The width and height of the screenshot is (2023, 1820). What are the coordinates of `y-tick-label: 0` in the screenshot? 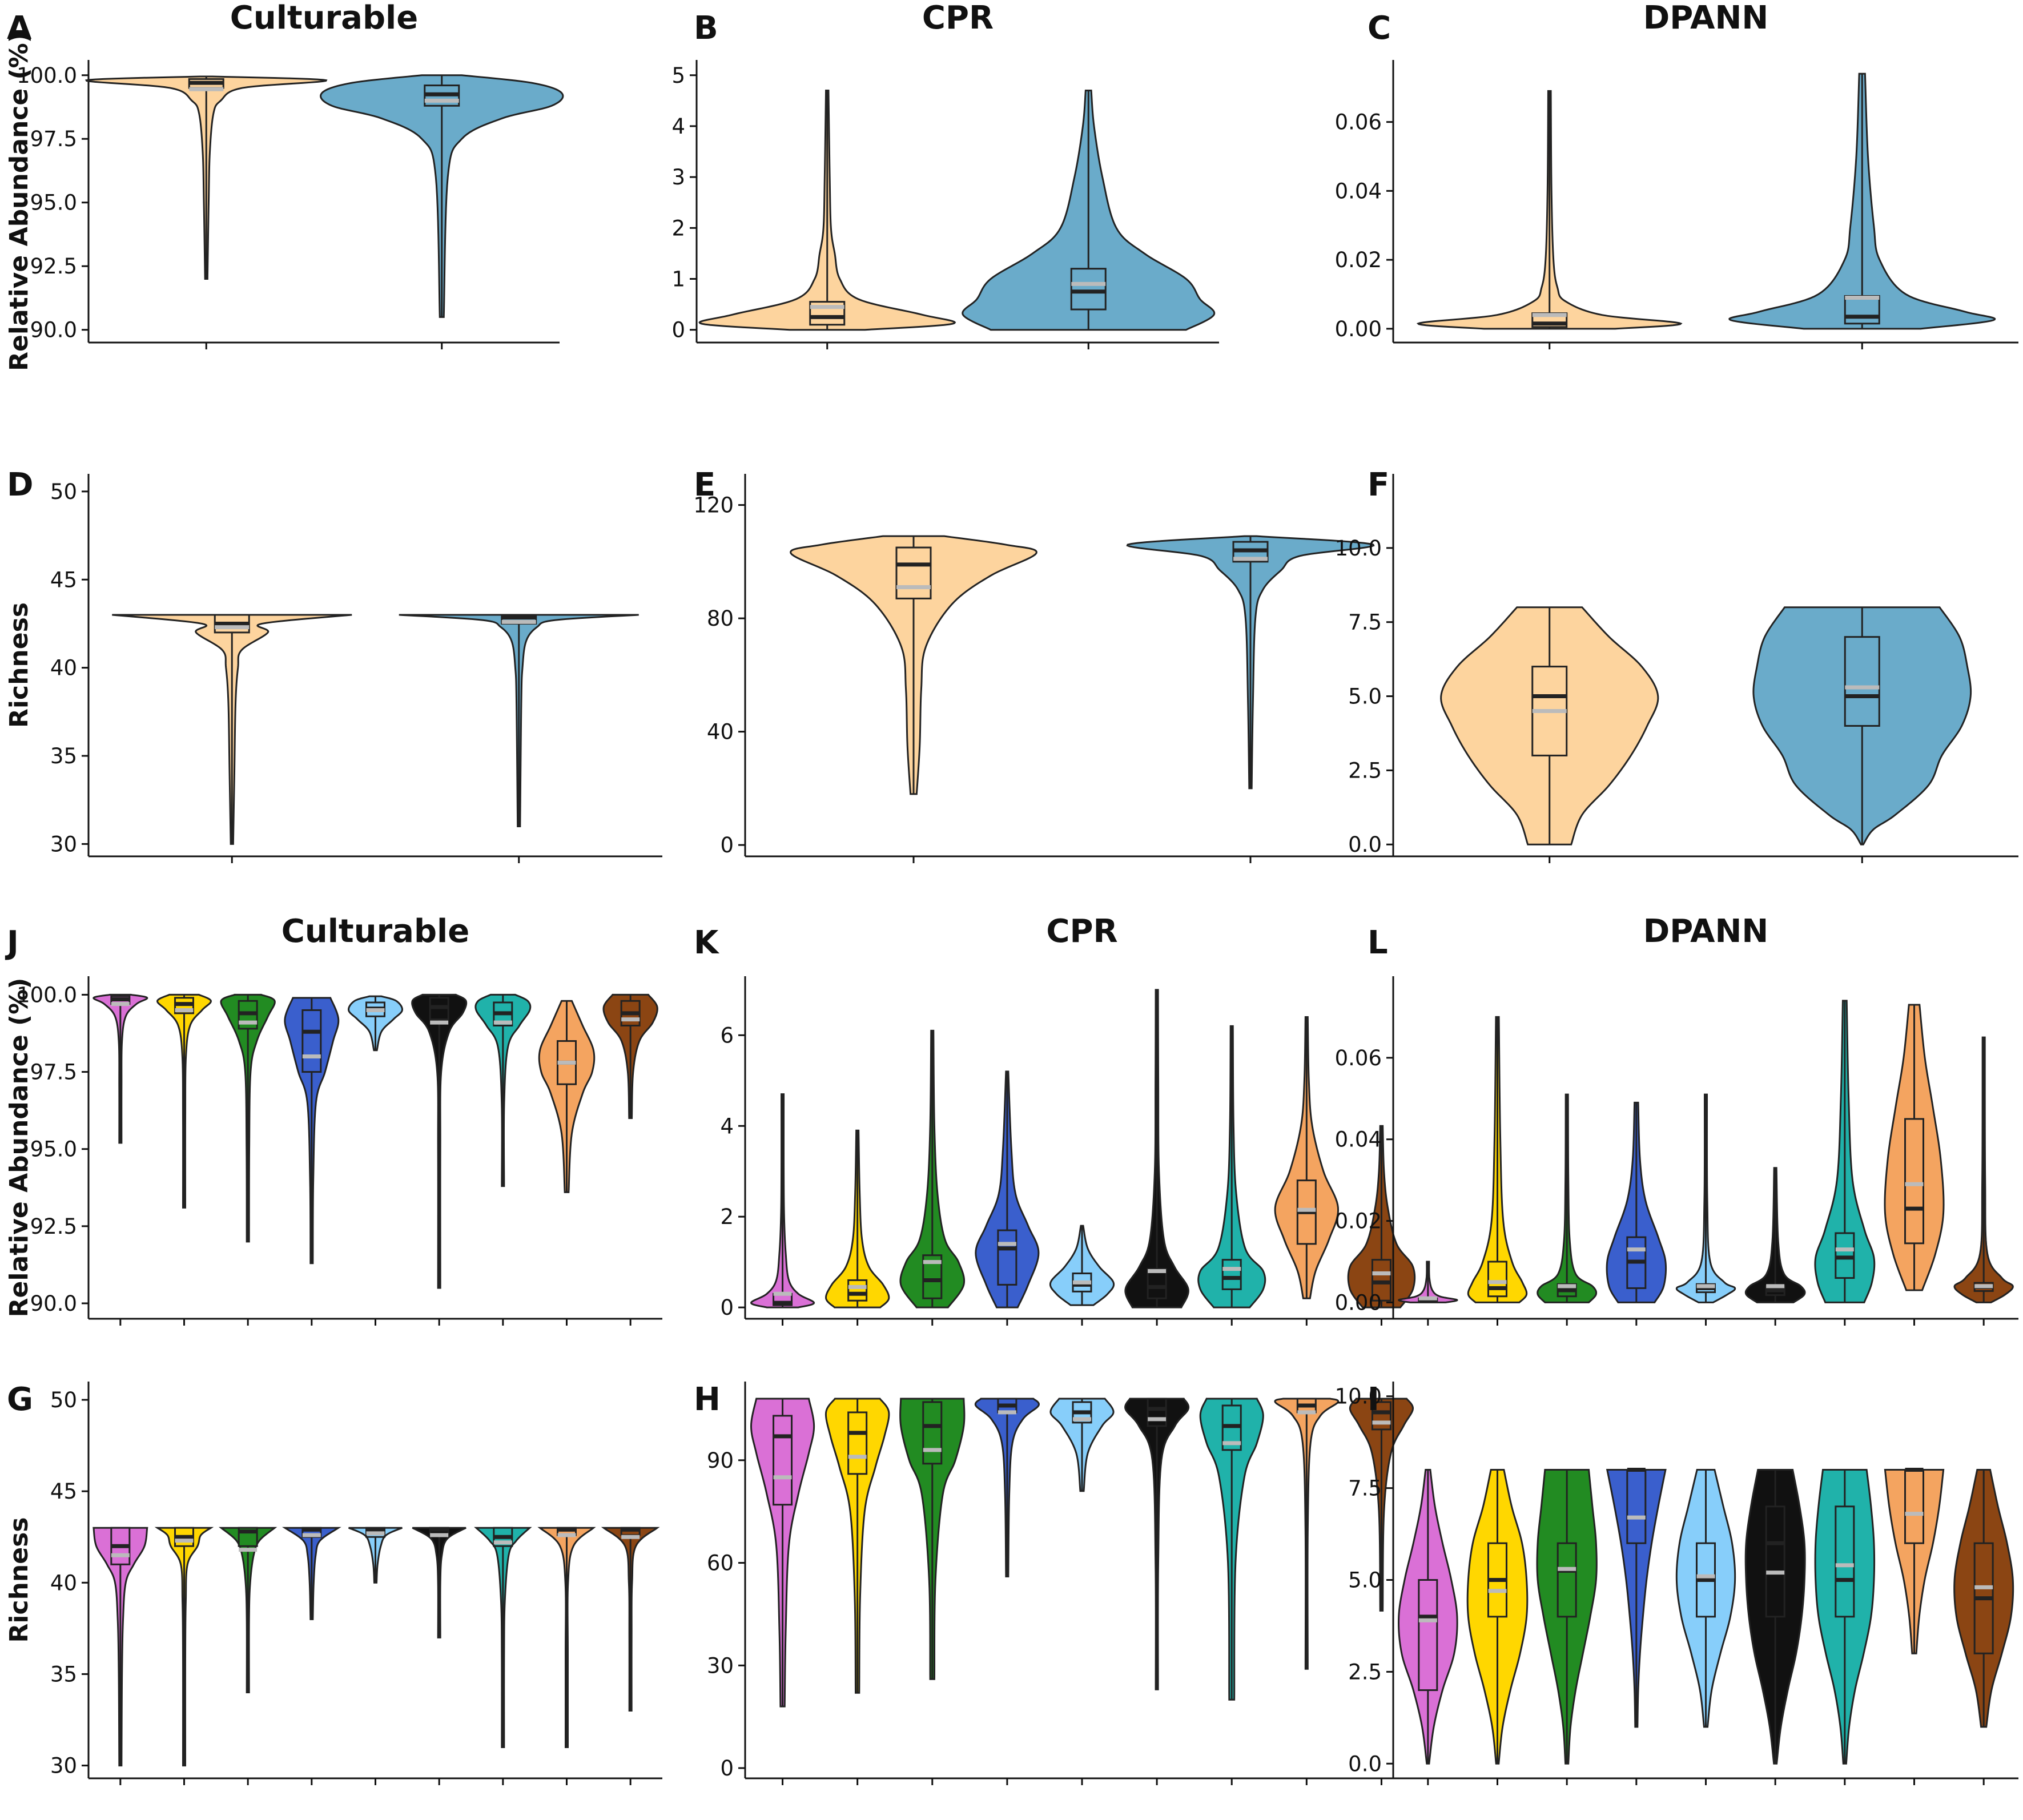 It's located at (727, 845).